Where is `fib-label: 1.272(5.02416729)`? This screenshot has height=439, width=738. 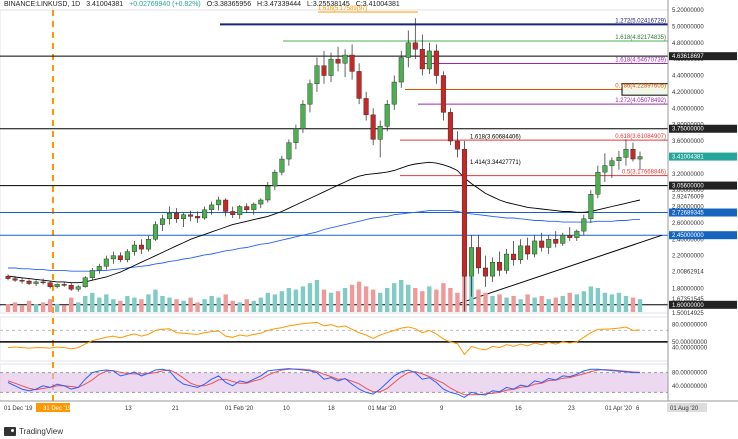
fib-label: 1.272(5.02416729) is located at coordinates (640, 21).